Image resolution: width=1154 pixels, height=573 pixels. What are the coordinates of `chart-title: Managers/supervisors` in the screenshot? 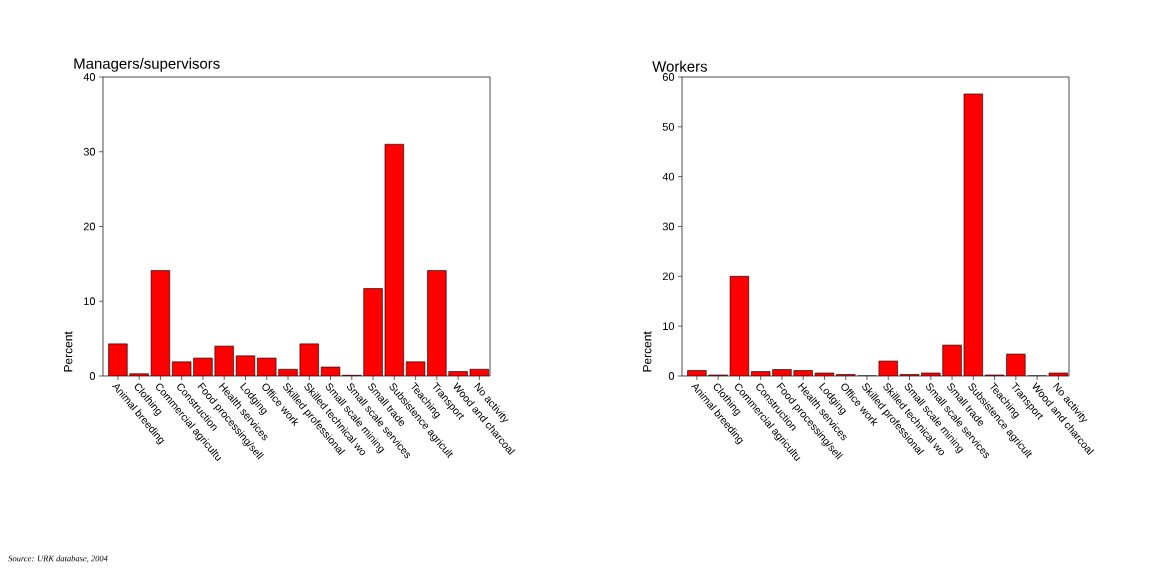 It's located at (147, 64).